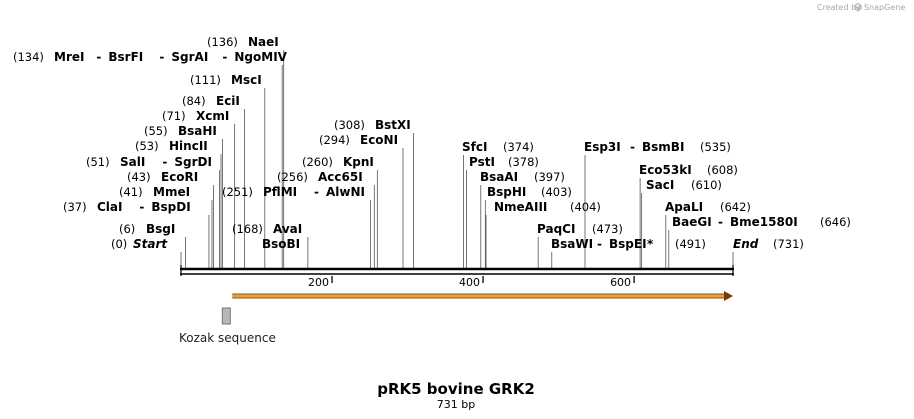 This screenshot has width=914, height=419. I want to click on site-name: BsgI, so click(160, 229).